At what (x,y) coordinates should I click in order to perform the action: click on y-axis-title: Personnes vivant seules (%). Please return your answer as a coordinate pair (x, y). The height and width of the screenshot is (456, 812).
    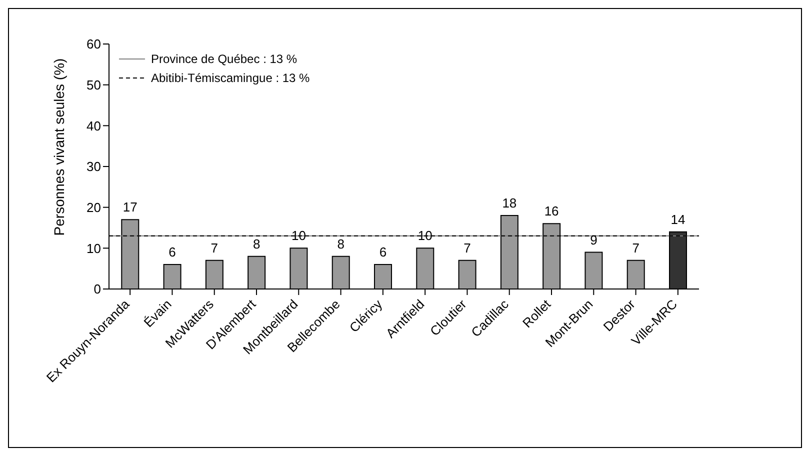
    Looking at the image, I should click on (59, 147).